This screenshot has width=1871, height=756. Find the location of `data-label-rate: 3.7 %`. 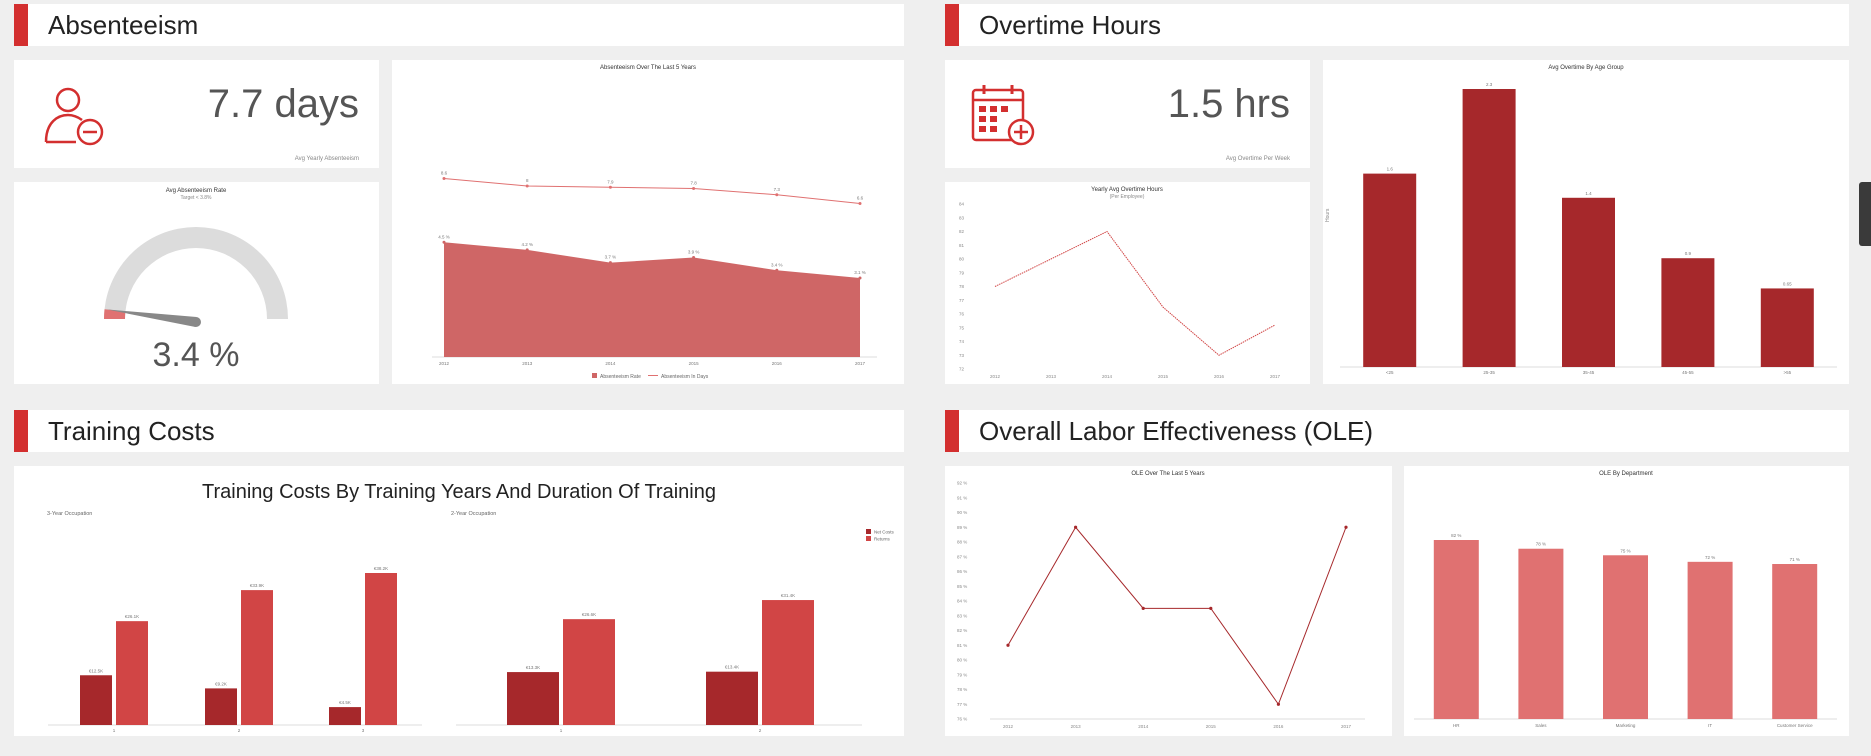

data-label-rate: 3.7 % is located at coordinates (611, 257).